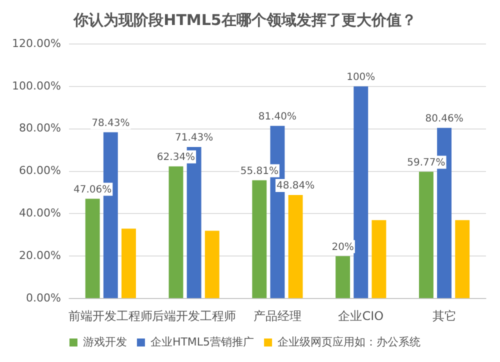  What do you see at coordinates (39, 171) in the screenshot?
I see `y-tick-label: 60.00%` at bounding box center [39, 171].